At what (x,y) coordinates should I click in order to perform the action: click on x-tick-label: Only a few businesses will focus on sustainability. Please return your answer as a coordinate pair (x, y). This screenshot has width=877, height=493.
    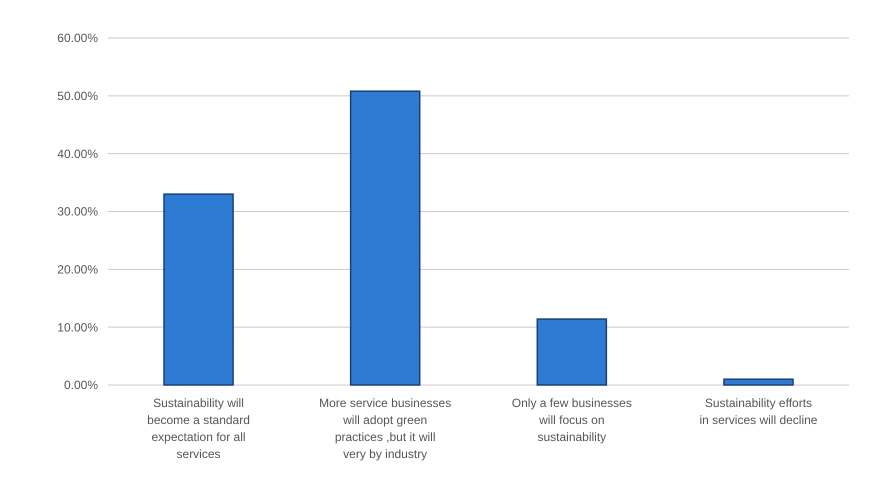
    Looking at the image, I should click on (572, 420).